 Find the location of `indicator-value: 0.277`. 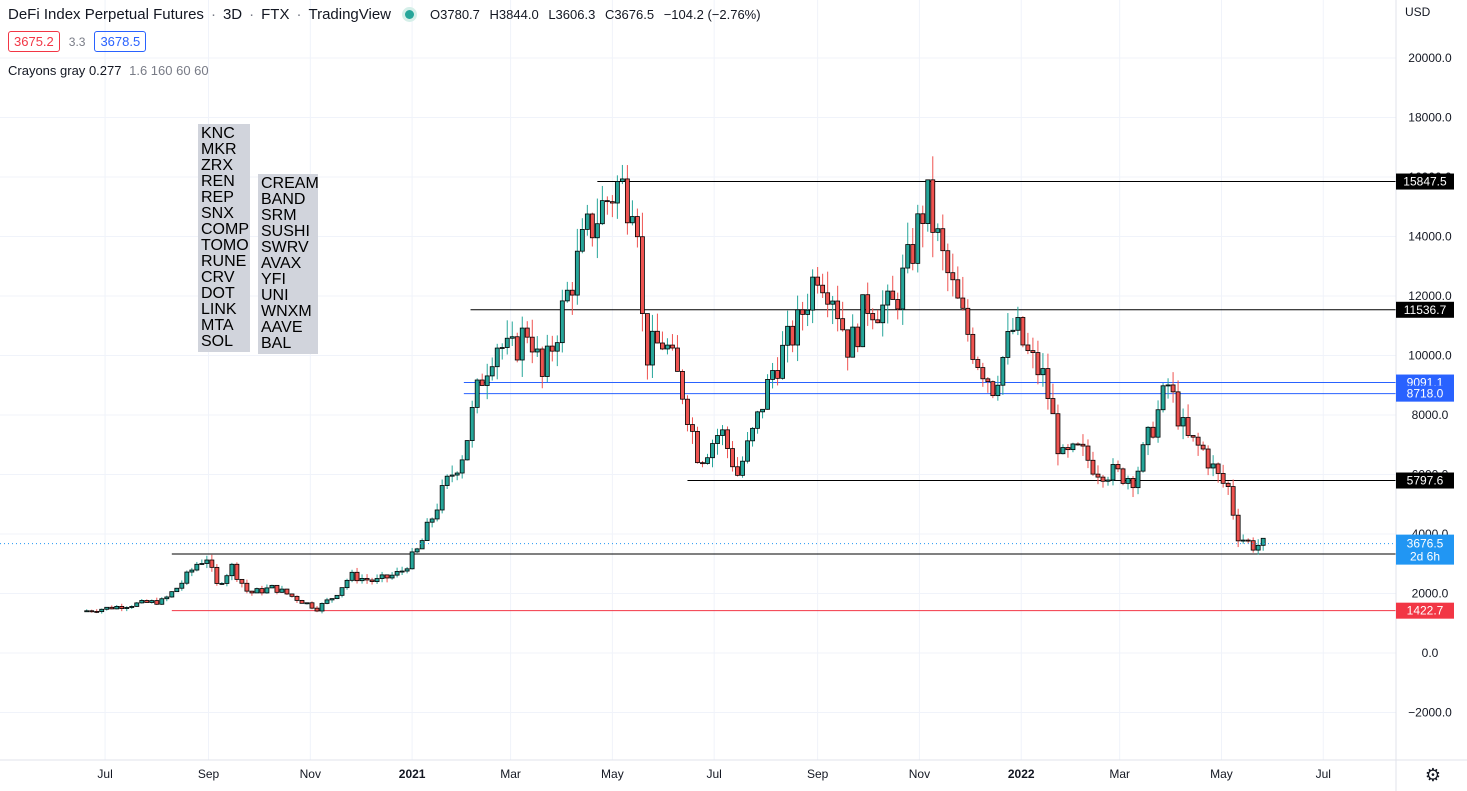

indicator-value: 0.277 is located at coordinates (105, 70).